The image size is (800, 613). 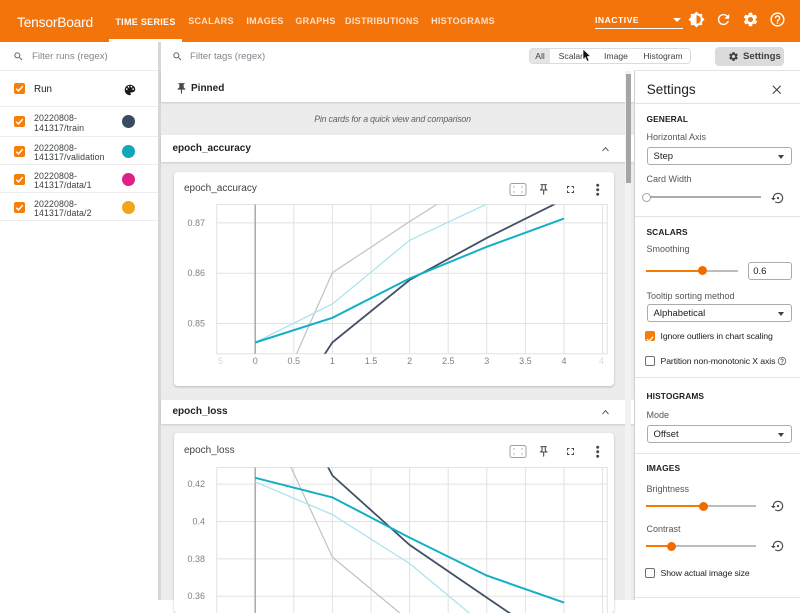 I want to click on svg-text: 2, so click(x=409, y=361).